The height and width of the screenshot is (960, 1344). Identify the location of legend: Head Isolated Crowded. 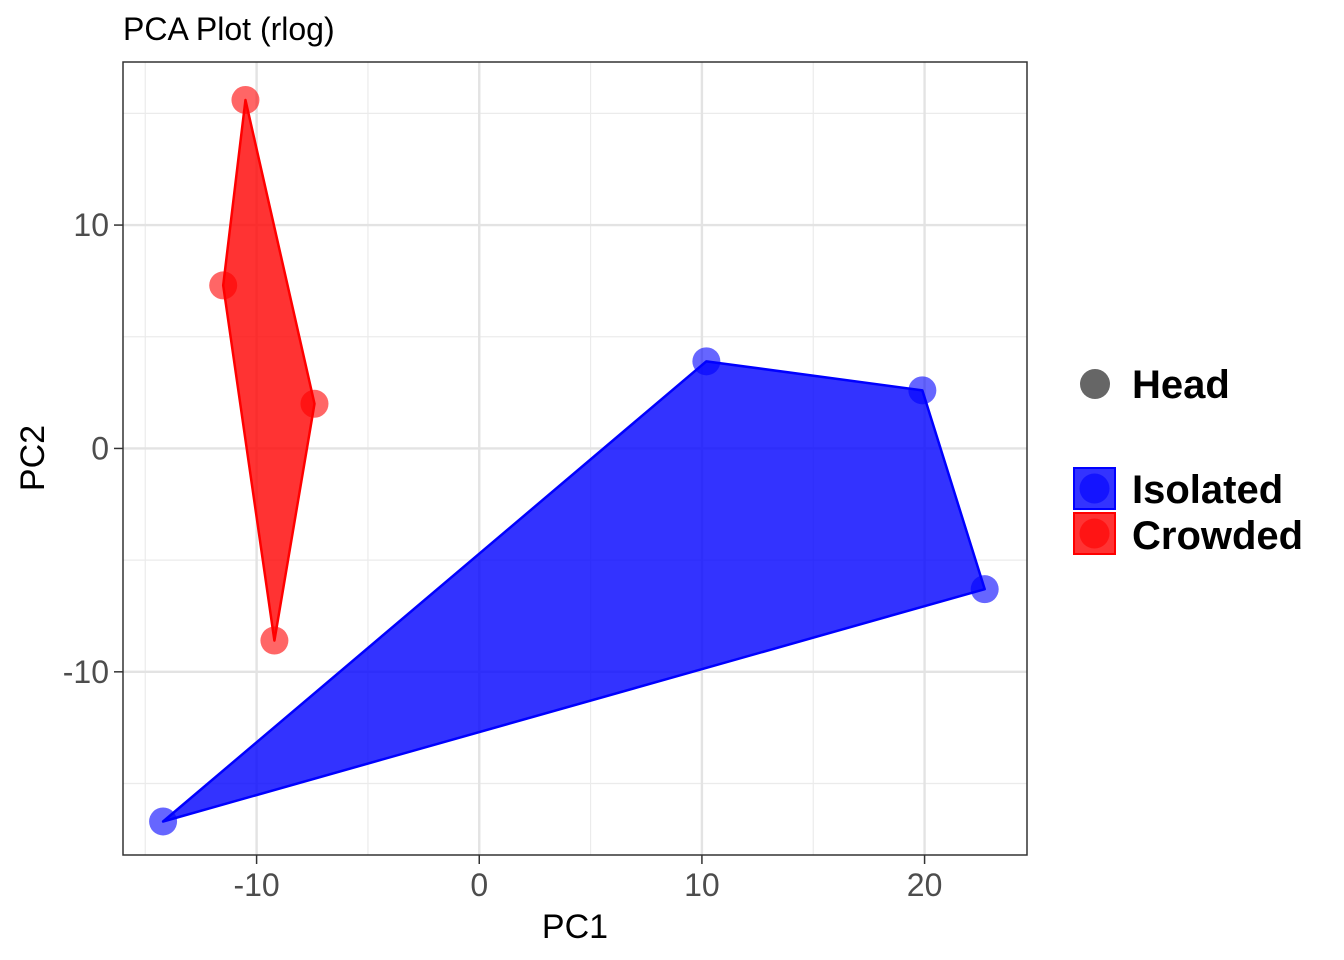
(1188, 460).